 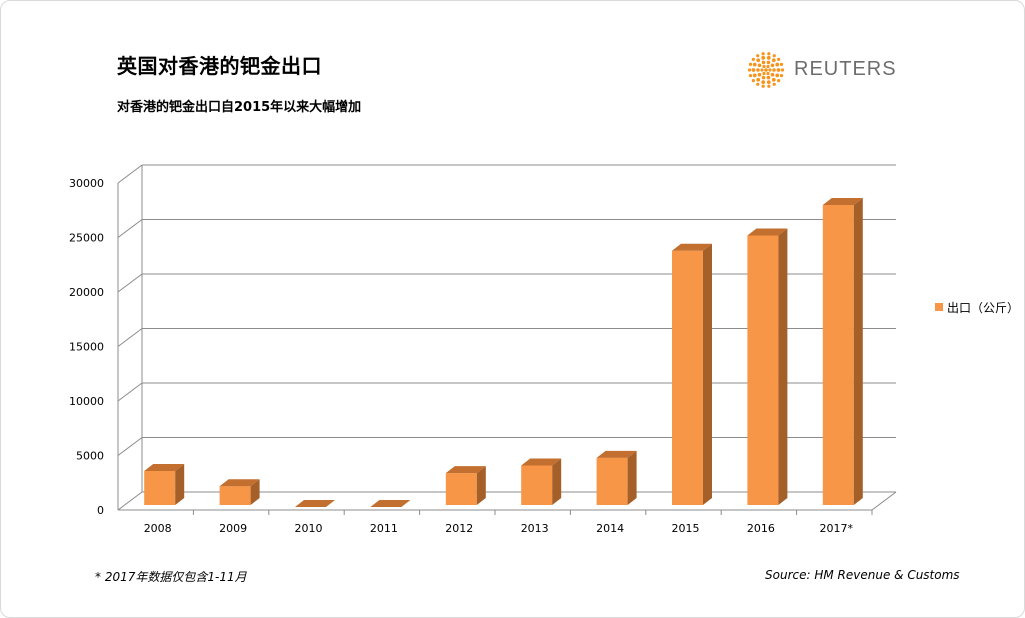 I want to click on bar-top-2015, so click(x=692, y=247).